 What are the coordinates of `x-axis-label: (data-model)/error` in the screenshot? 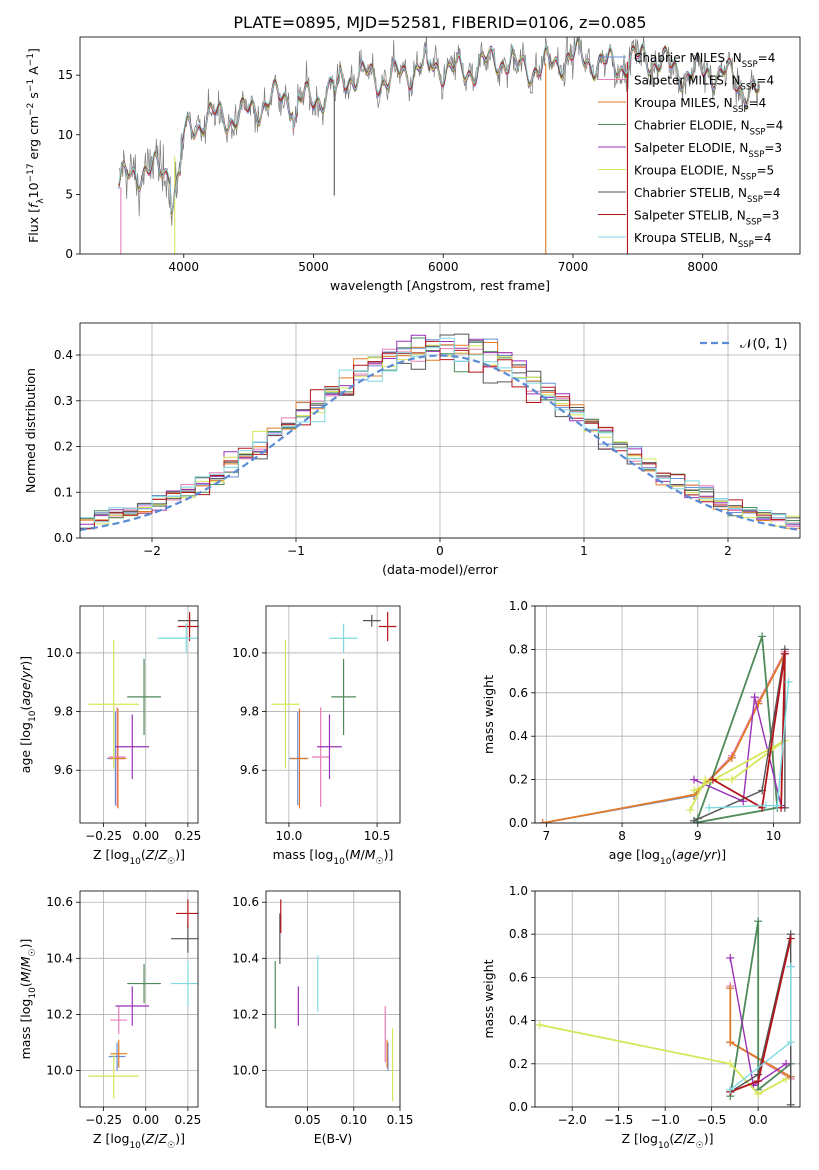 It's located at (440, 569).